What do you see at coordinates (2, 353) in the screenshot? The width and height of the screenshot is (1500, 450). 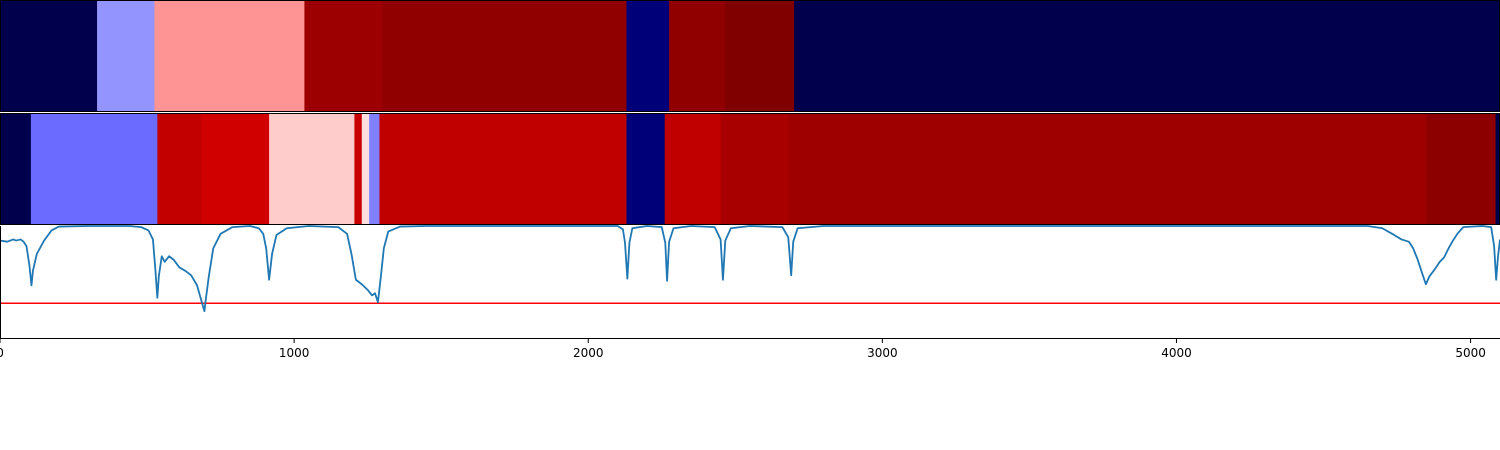 I see `x-tick-label-0: 0` at bounding box center [2, 353].